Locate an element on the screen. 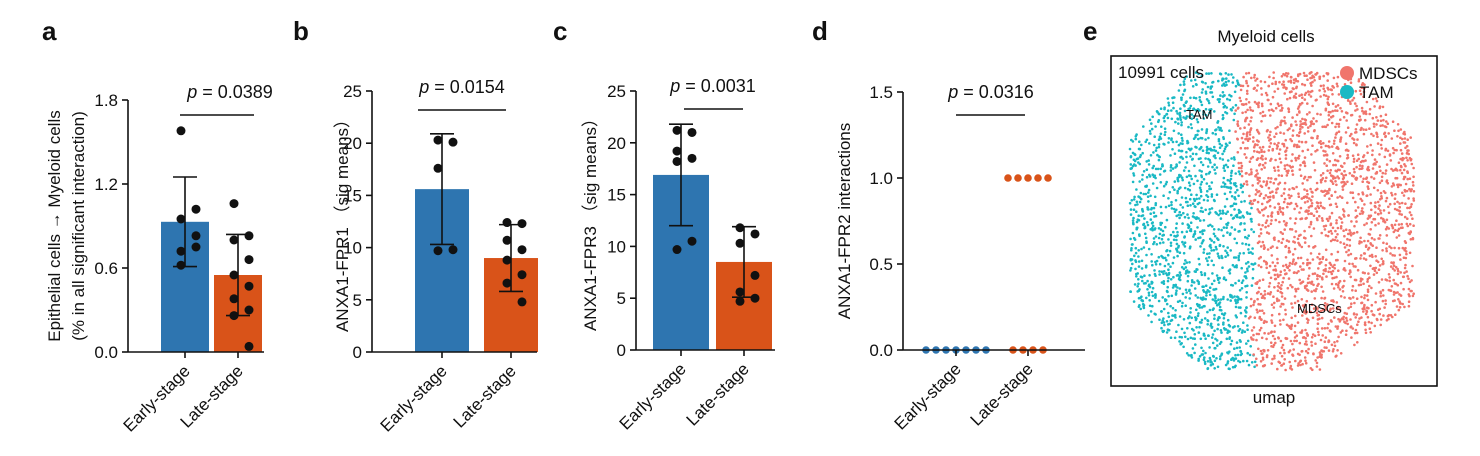  y-tick-label: 0 is located at coordinates (357, 352).